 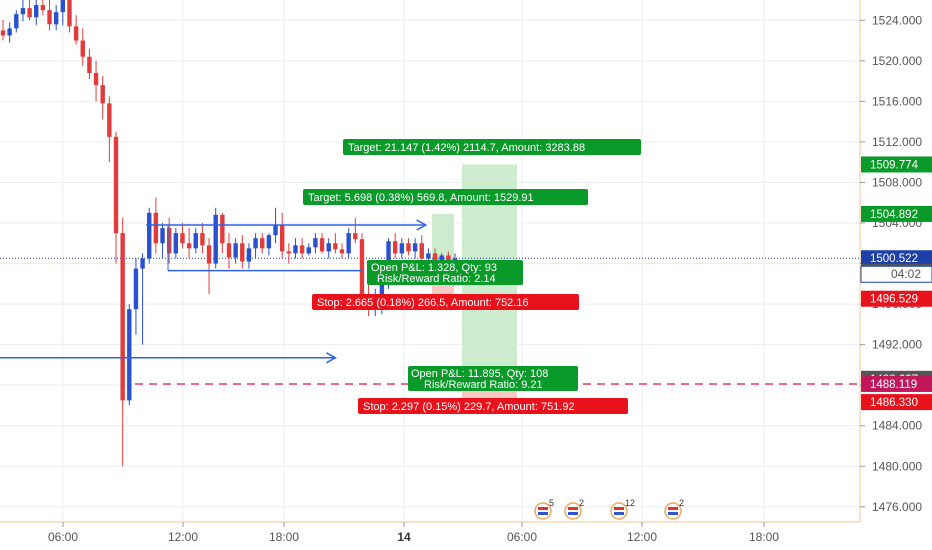 I want to click on price-tick-label: 1492.000, so click(x=897, y=345).